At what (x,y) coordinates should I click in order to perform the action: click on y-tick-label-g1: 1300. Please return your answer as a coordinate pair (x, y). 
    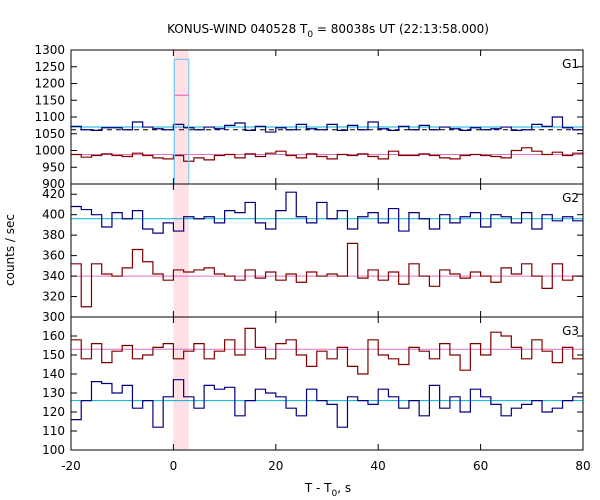
    Looking at the image, I should click on (49, 50).